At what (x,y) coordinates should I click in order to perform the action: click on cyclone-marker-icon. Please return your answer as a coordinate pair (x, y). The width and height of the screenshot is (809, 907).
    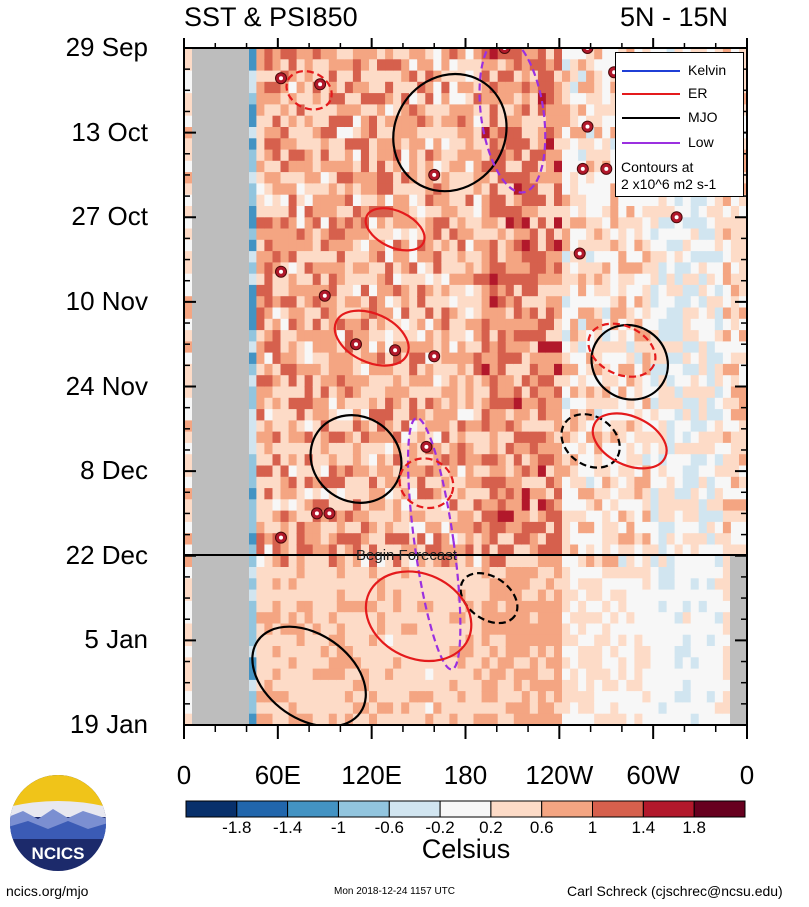
    Looking at the image, I should click on (281, 271).